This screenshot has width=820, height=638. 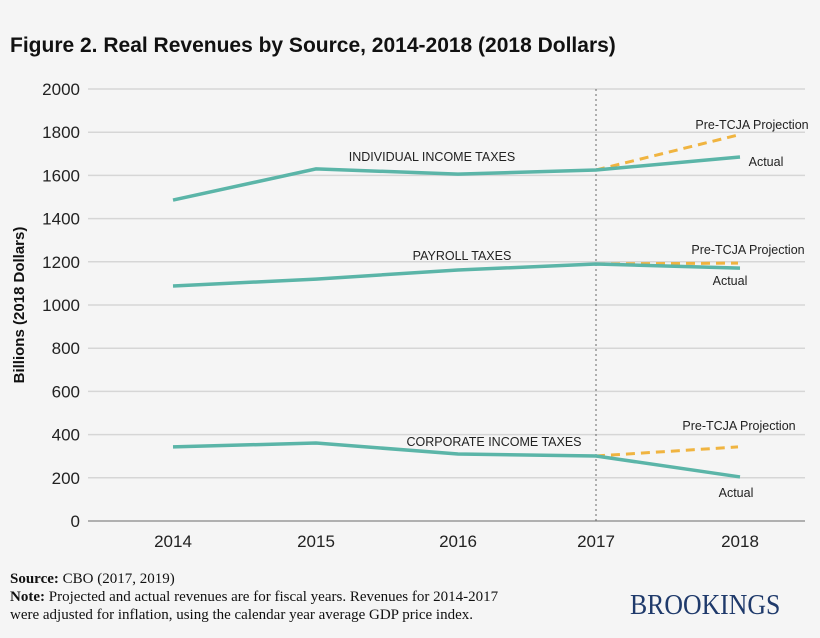 I want to click on x-tick-label: 2016, so click(x=458, y=541).